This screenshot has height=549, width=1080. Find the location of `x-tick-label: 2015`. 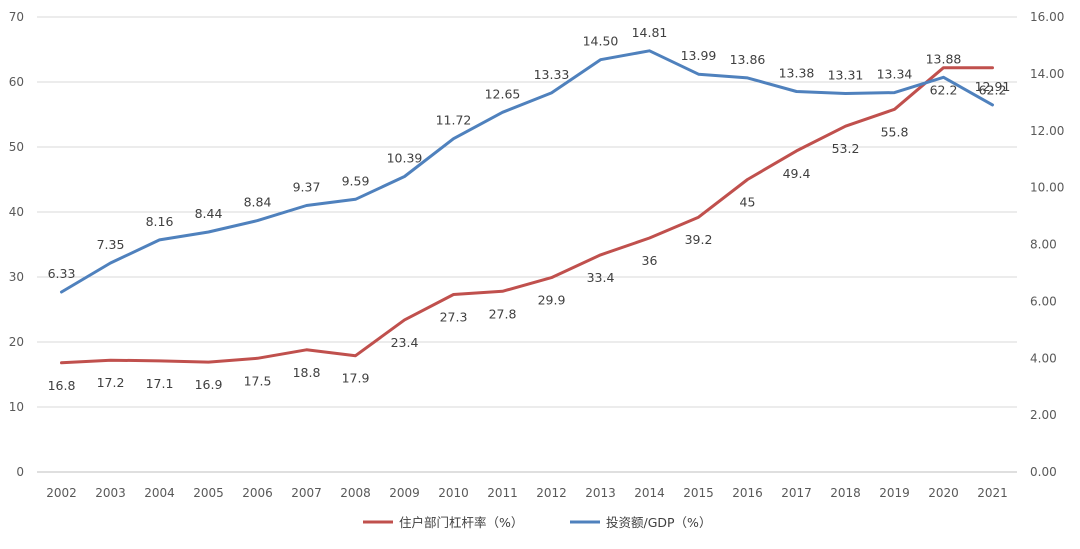

x-tick-label: 2015 is located at coordinates (698, 493).